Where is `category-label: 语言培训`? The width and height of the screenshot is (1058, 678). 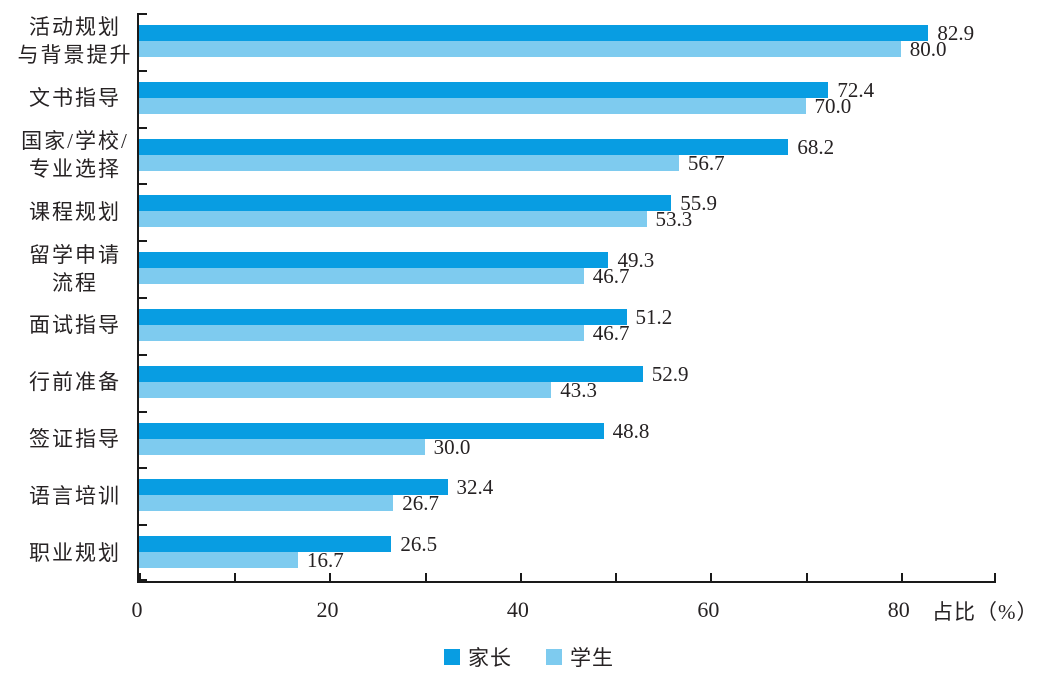 category-label: 语言培训 is located at coordinates (75, 495).